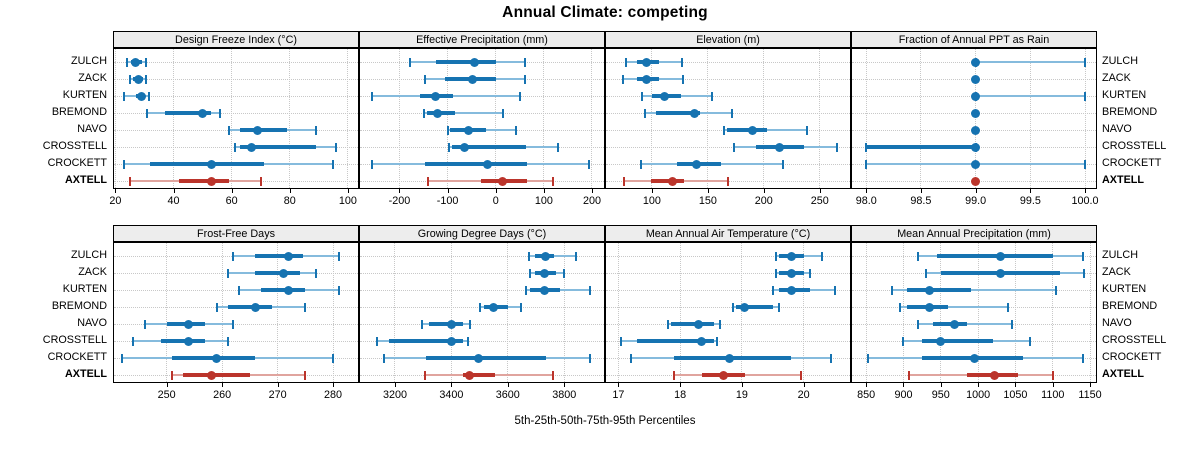 Image resolution: width=1200 pixels, height=450 pixels. What do you see at coordinates (1120, 255) in the screenshot?
I see `row-label-right: ZULCH` at bounding box center [1120, 255].